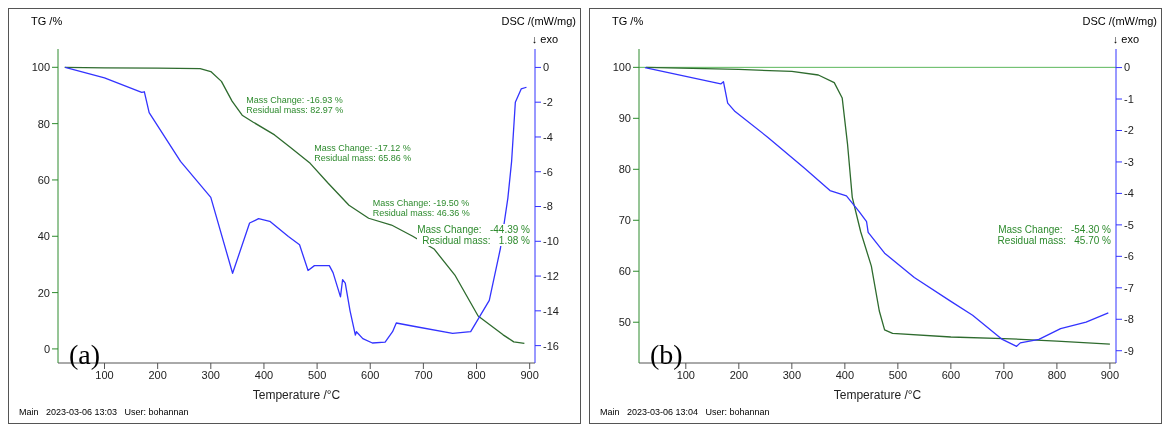 This screenshot has width=1170, height=429. Describe the element at coordinates (43, 292) in the screenshot. I see `y-tick-label: 20` at that location.